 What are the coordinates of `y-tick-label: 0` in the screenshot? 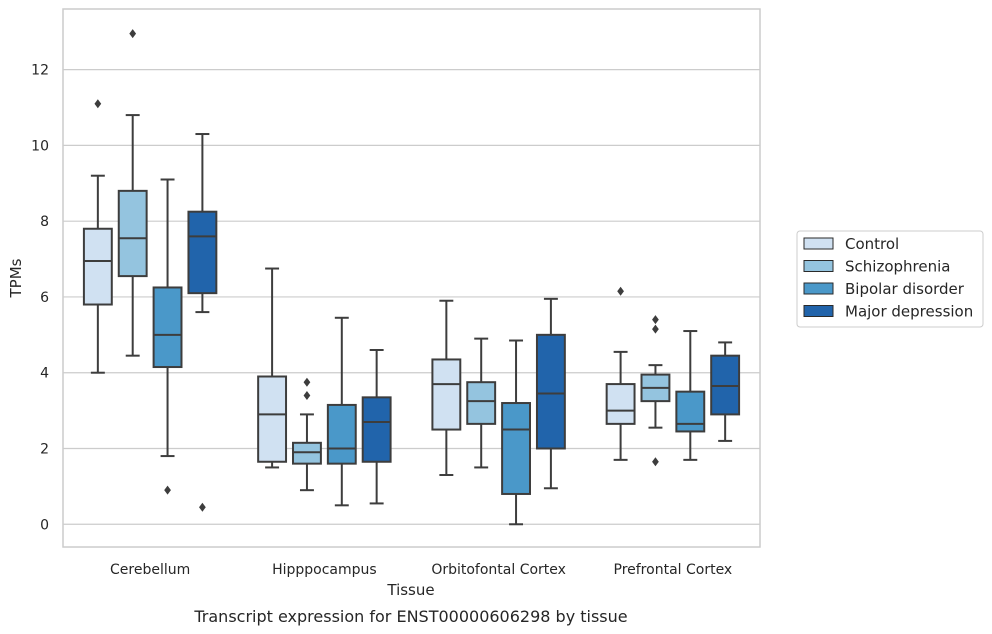 It's located at (44, 525).